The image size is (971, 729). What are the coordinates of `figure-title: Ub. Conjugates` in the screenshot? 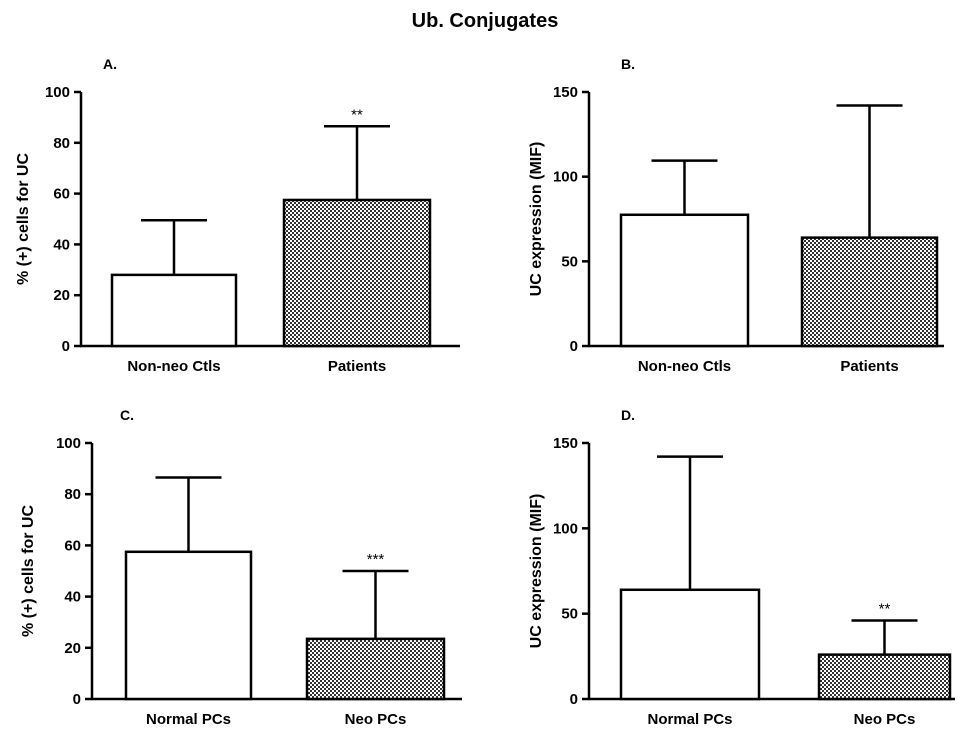 It's located at (485, 21).